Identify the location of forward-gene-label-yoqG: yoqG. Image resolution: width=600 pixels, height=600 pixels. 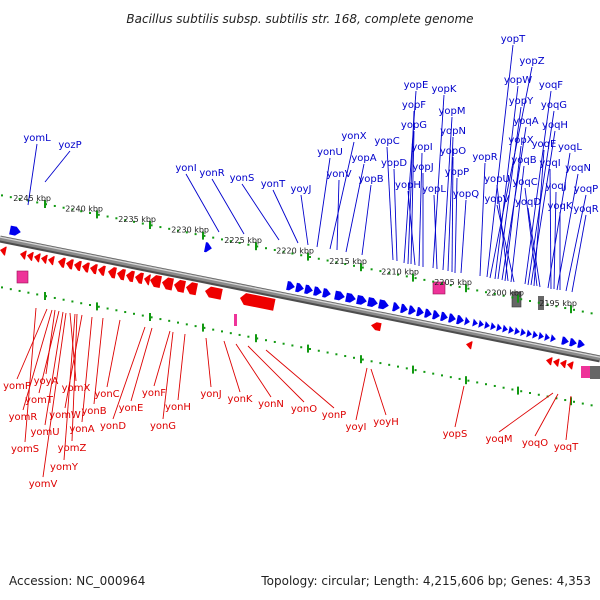
(554, 105).